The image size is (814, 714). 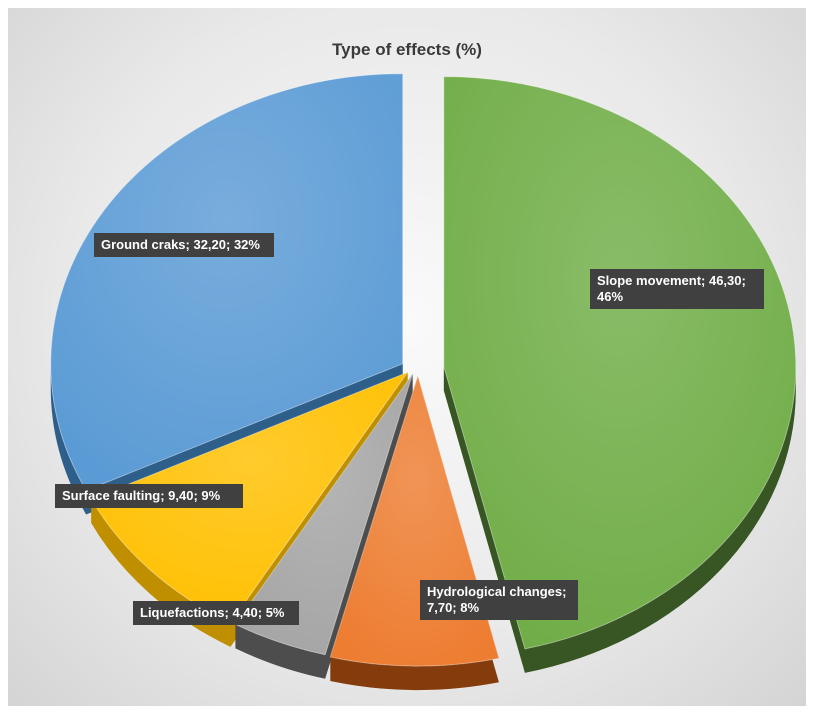 I want to click on label-slope-movement: Slope movement; 46,30; 46%, so click(x=677, y=289).